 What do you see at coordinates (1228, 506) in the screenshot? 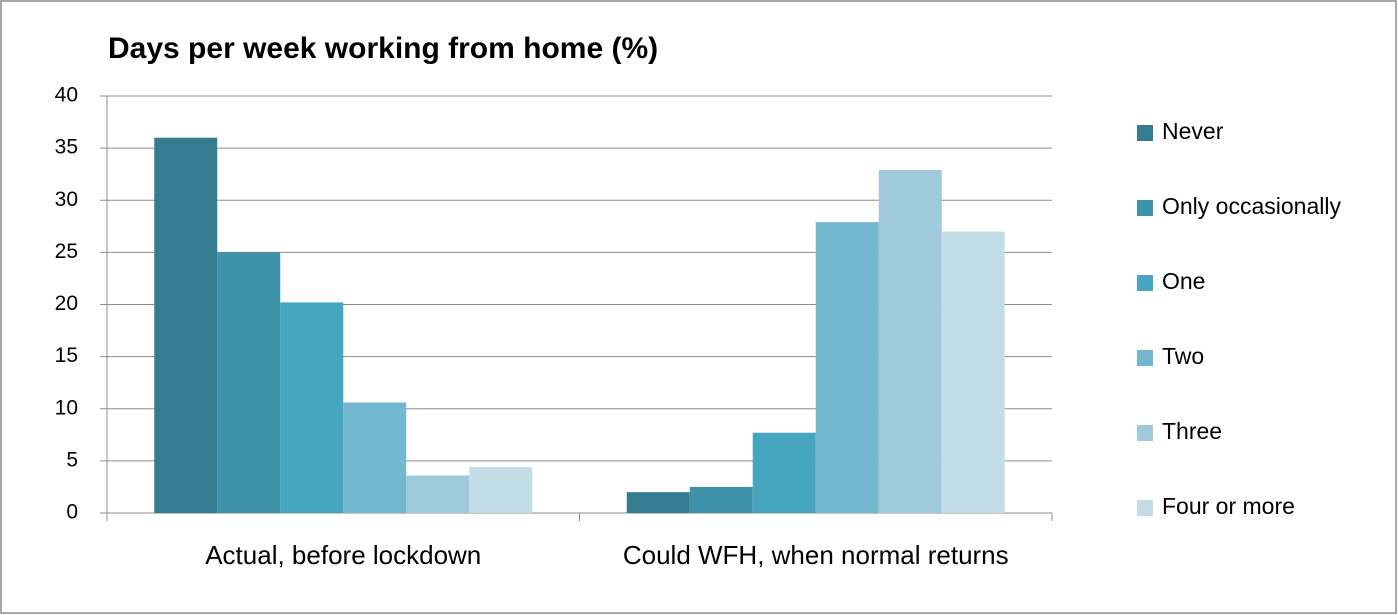
I see `legend-label: Four or more` at bounding box center [1228, 506].